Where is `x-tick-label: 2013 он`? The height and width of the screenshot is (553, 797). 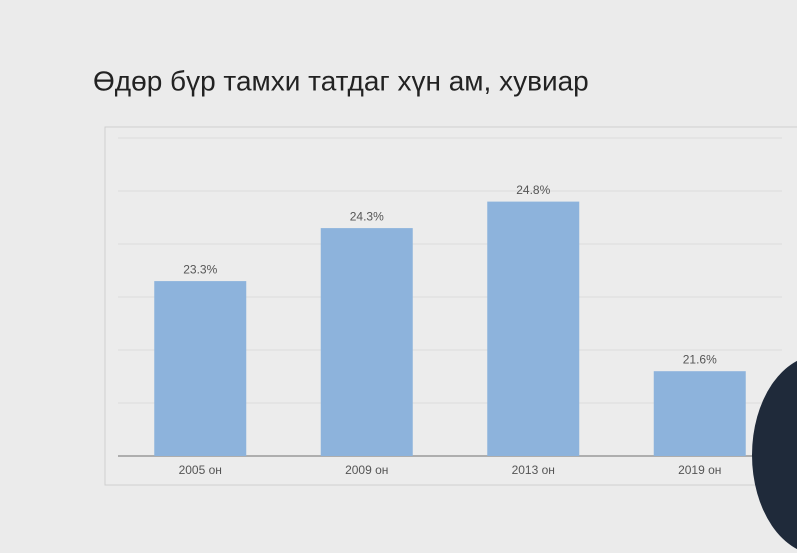 x-tick-label: 2013 он is located at coordinates (533, 470).